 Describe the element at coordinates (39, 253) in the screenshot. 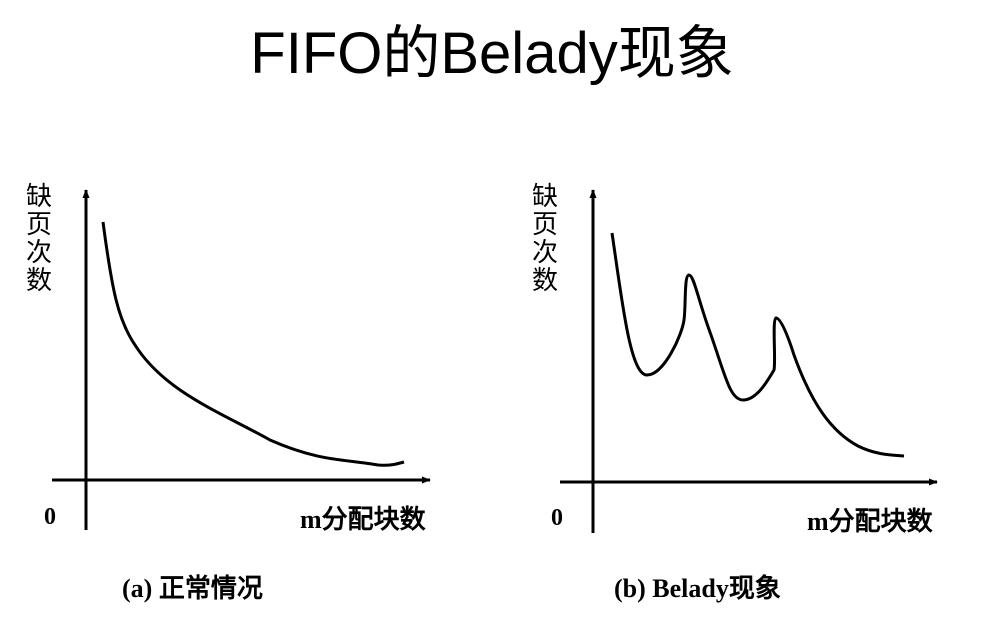

I see `panel-a-y-char-3: 次` at that location.